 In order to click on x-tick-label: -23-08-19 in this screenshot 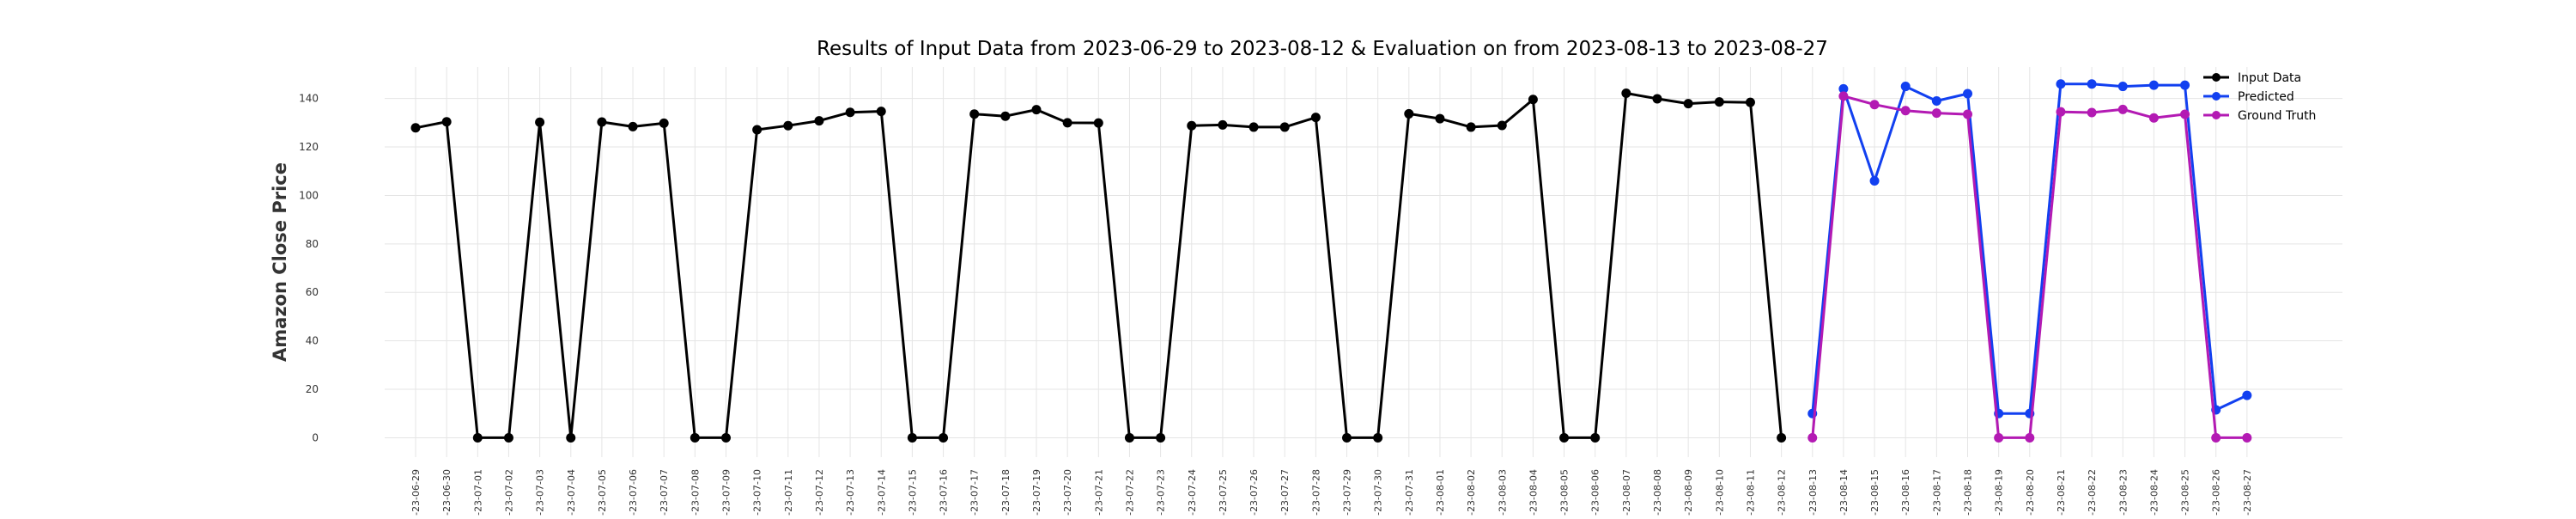, I will do `click(1999, 492)`.